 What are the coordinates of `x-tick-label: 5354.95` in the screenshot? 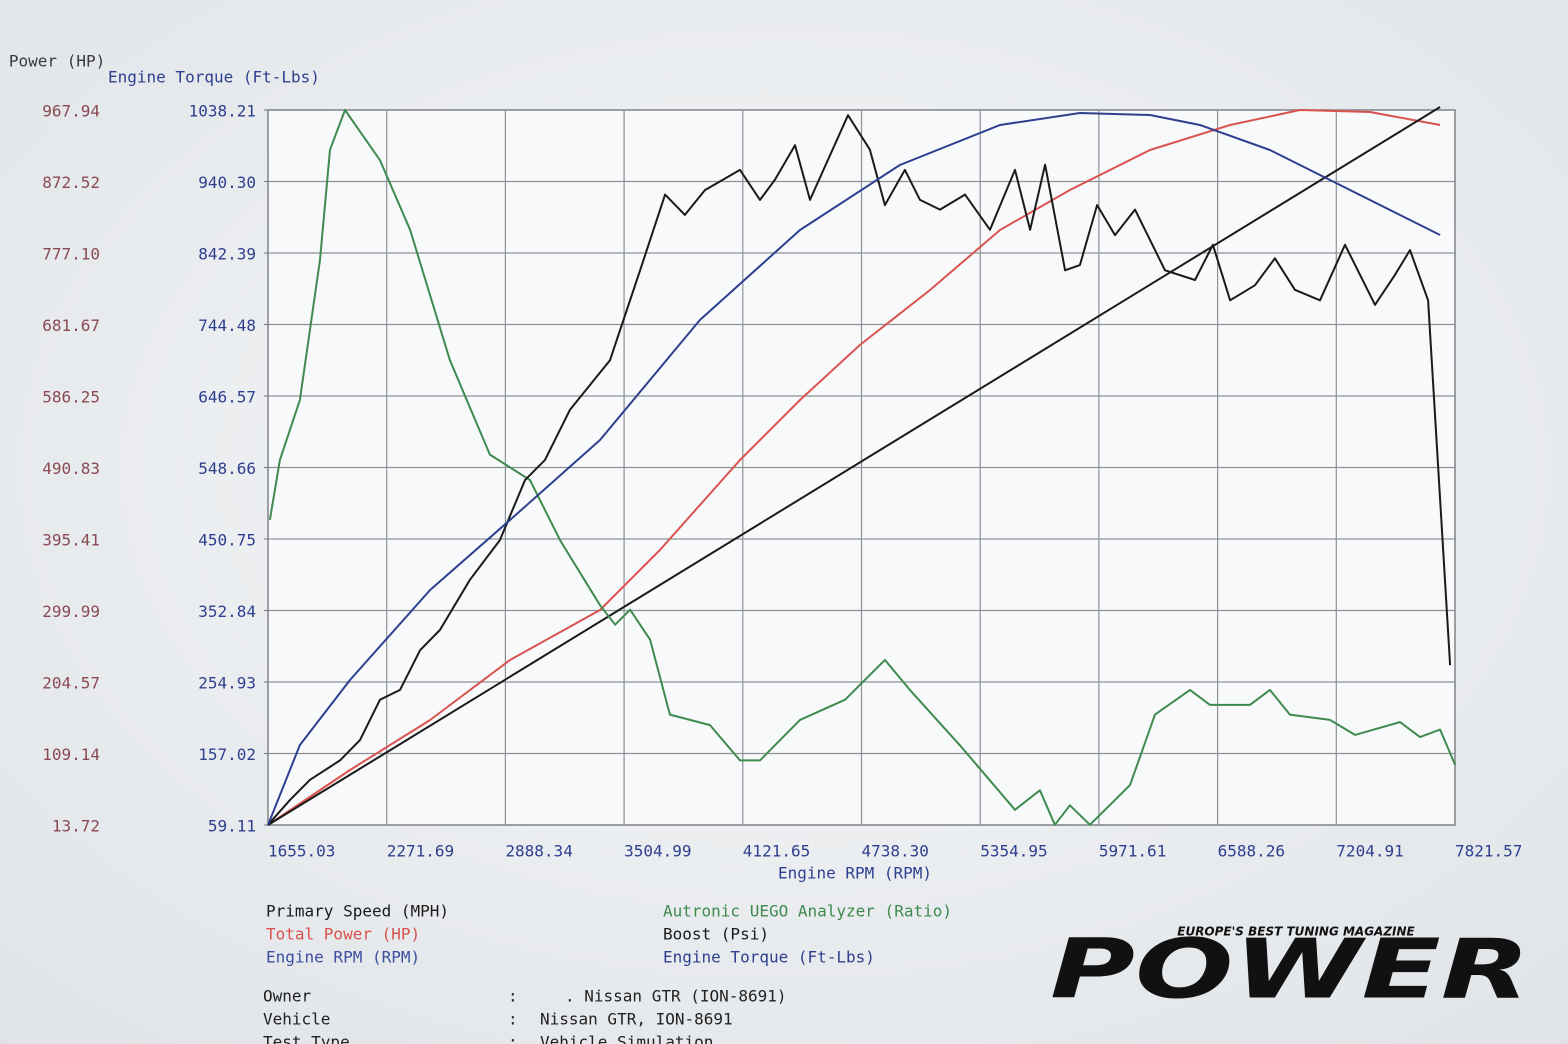 It's located at (1013, 851).